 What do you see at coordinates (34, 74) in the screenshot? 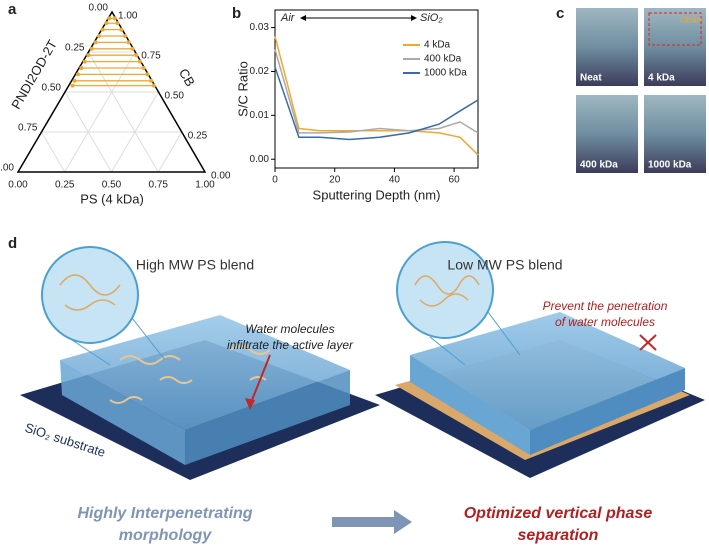
I see `axis-label: PNDI2OD-2T` at bounding box center [34, 74].